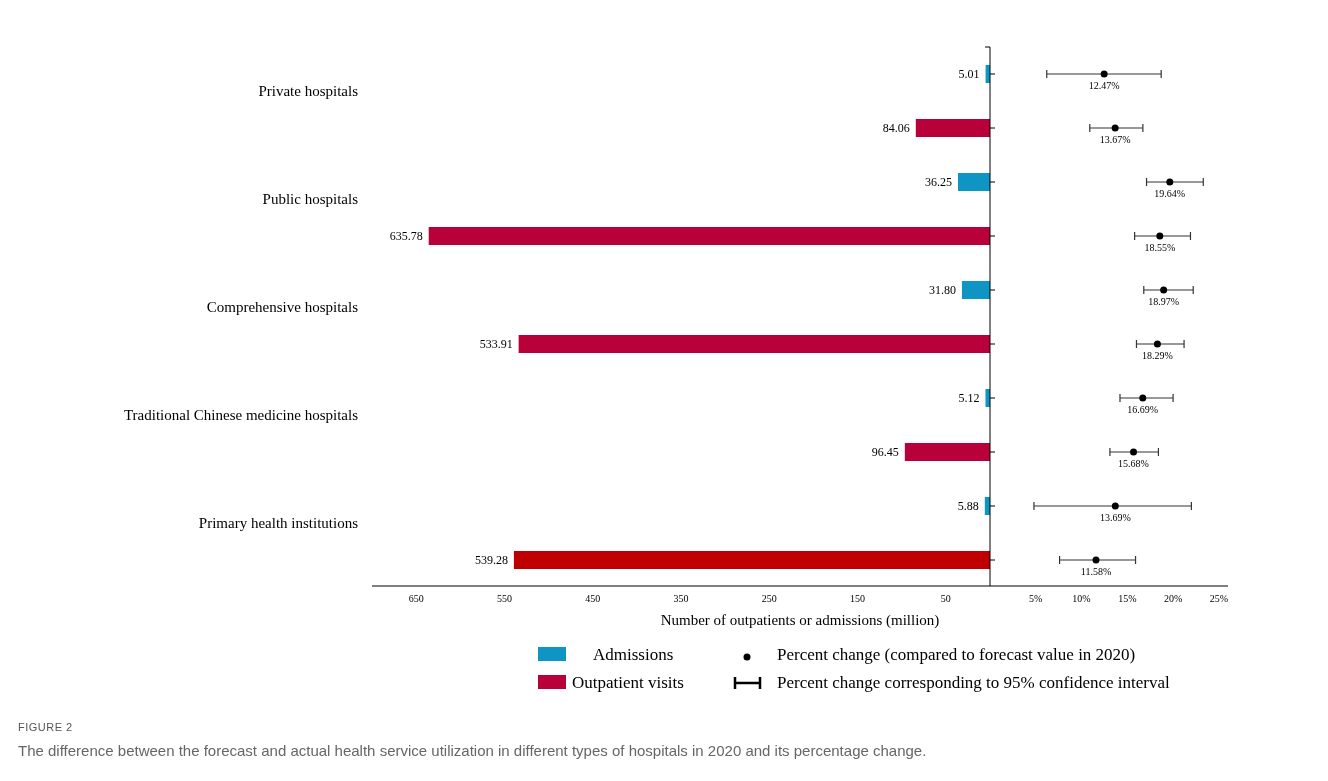  I want to click on legend-label: Percent change (compared to forecast value in 2020), so click(956, 654).